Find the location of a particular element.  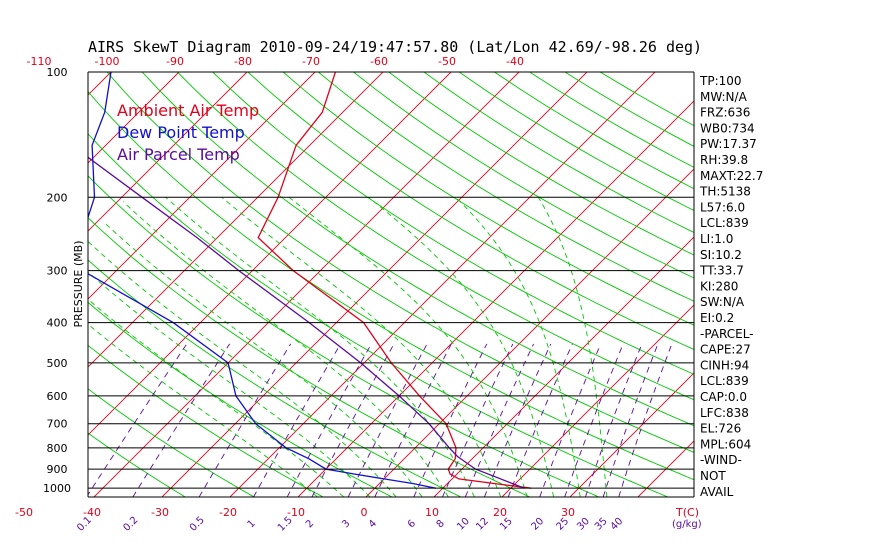

index-entry: TT:33.7 is located at coordinates (721, 271).